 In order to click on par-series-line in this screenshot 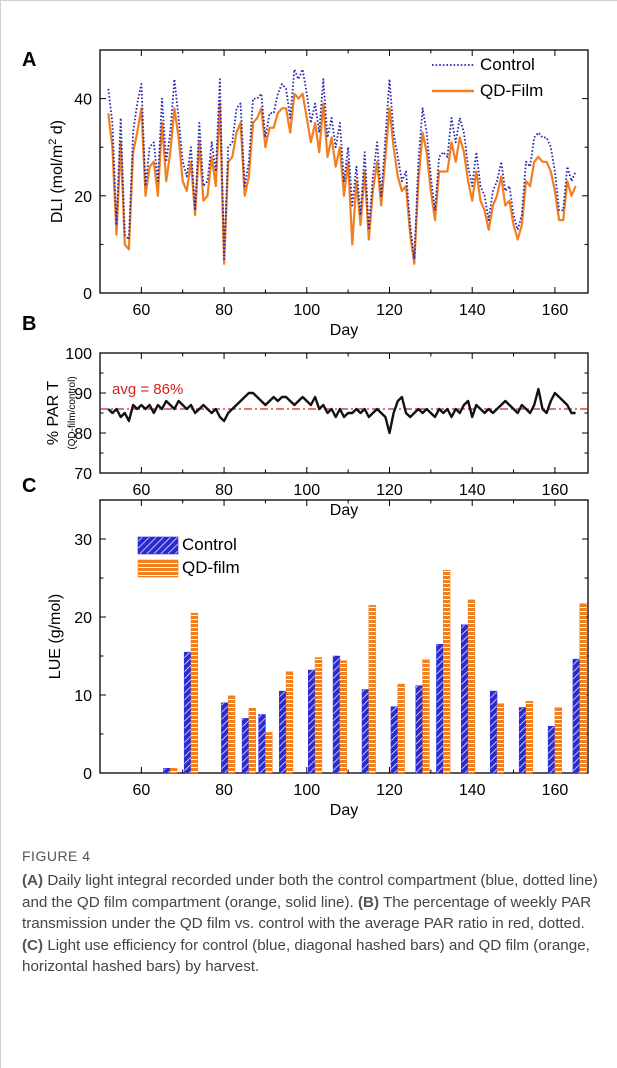, I will do `click(341, 411)`.